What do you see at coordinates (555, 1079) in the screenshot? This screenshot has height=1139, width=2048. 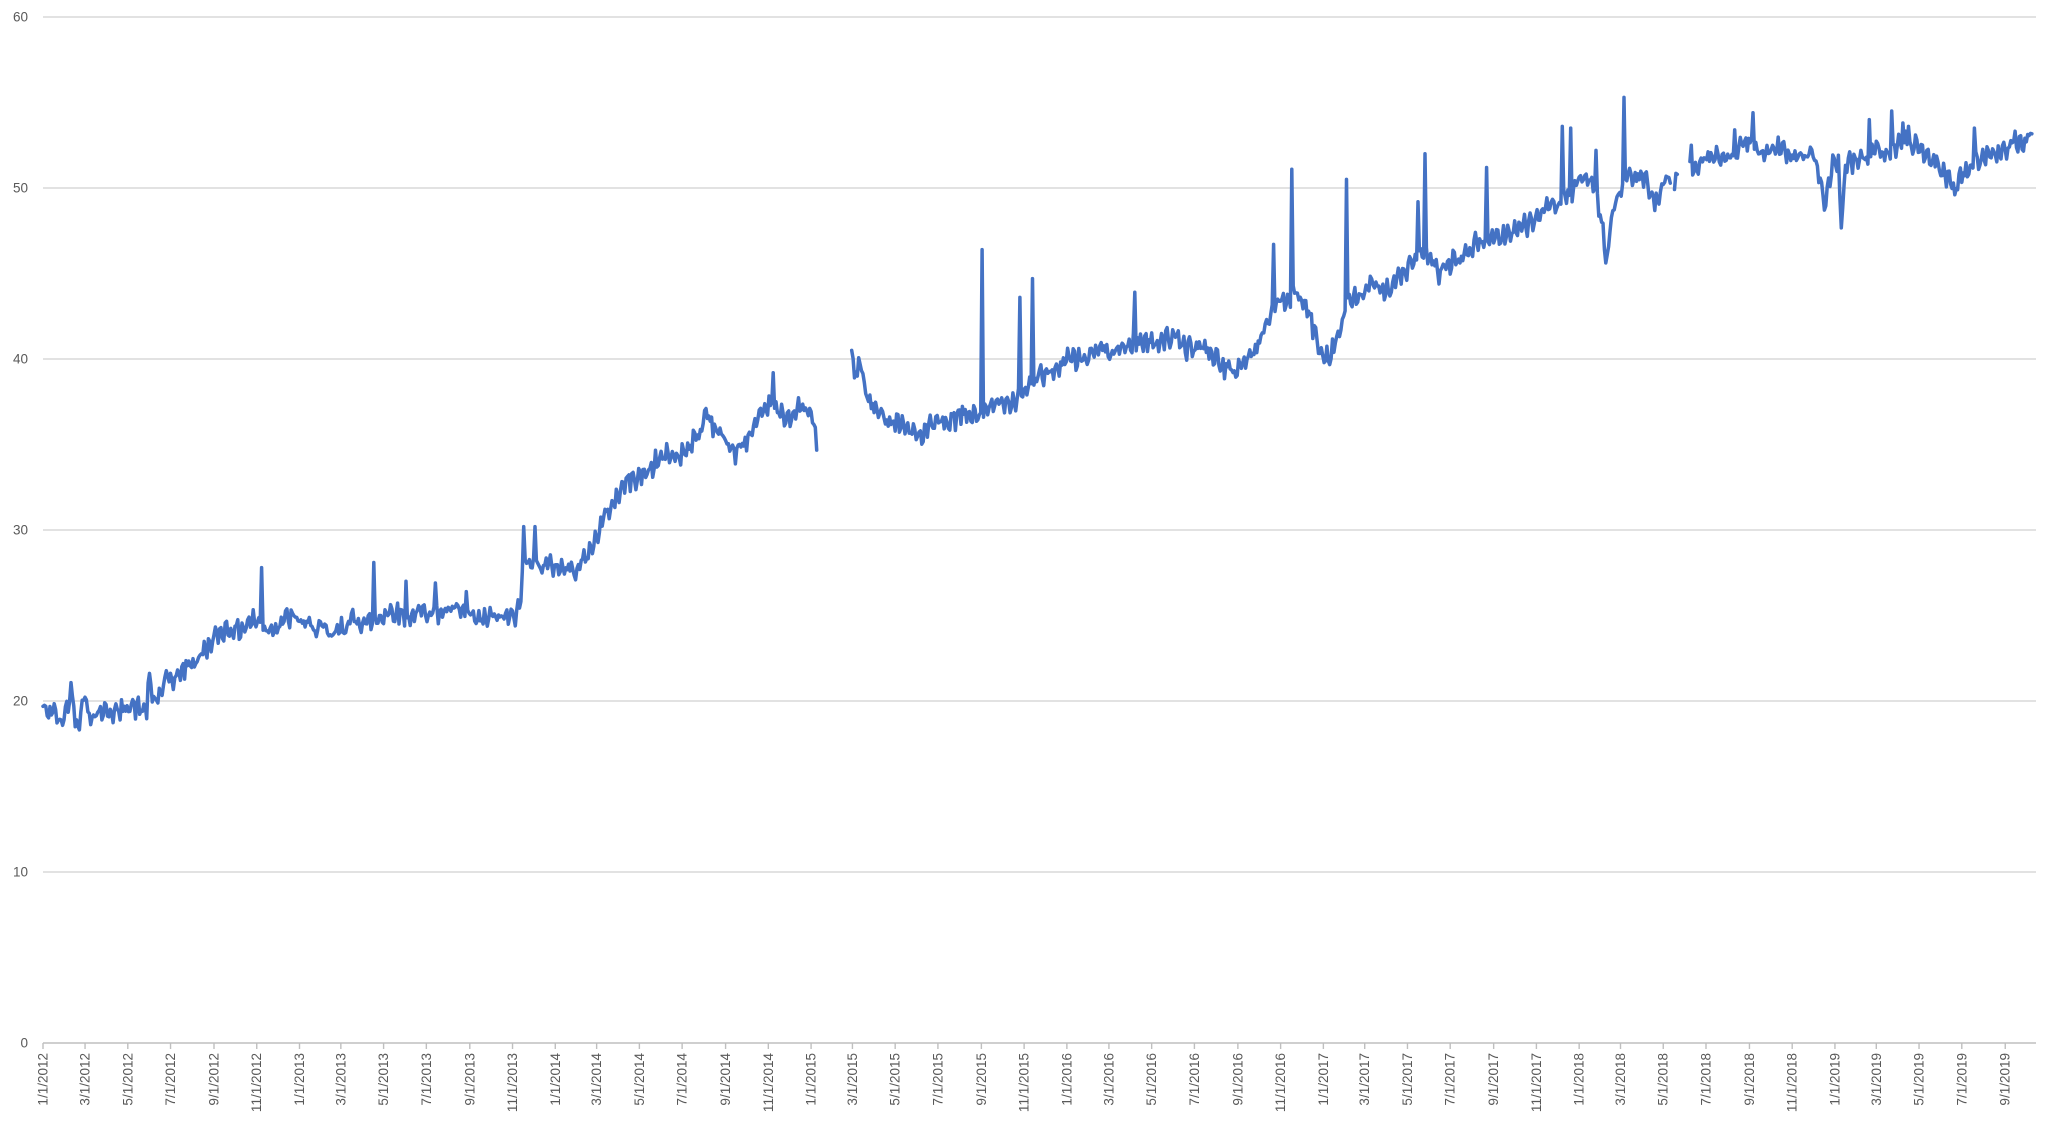 I see `x-axis-label: 1/1/2014` at bounding box center [555, 1079].